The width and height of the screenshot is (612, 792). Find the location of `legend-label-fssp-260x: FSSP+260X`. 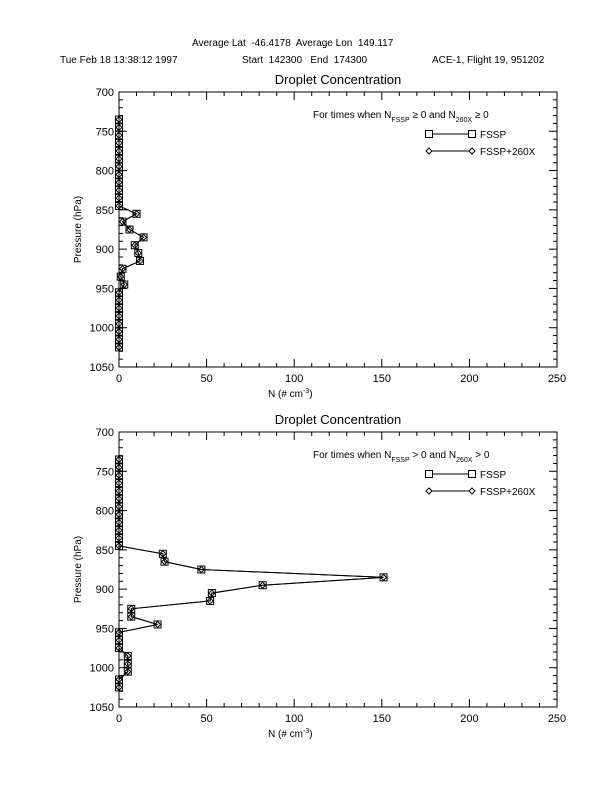

legend-label-fssp-260x: FSSP+260X is located at coordinates (508, 492).